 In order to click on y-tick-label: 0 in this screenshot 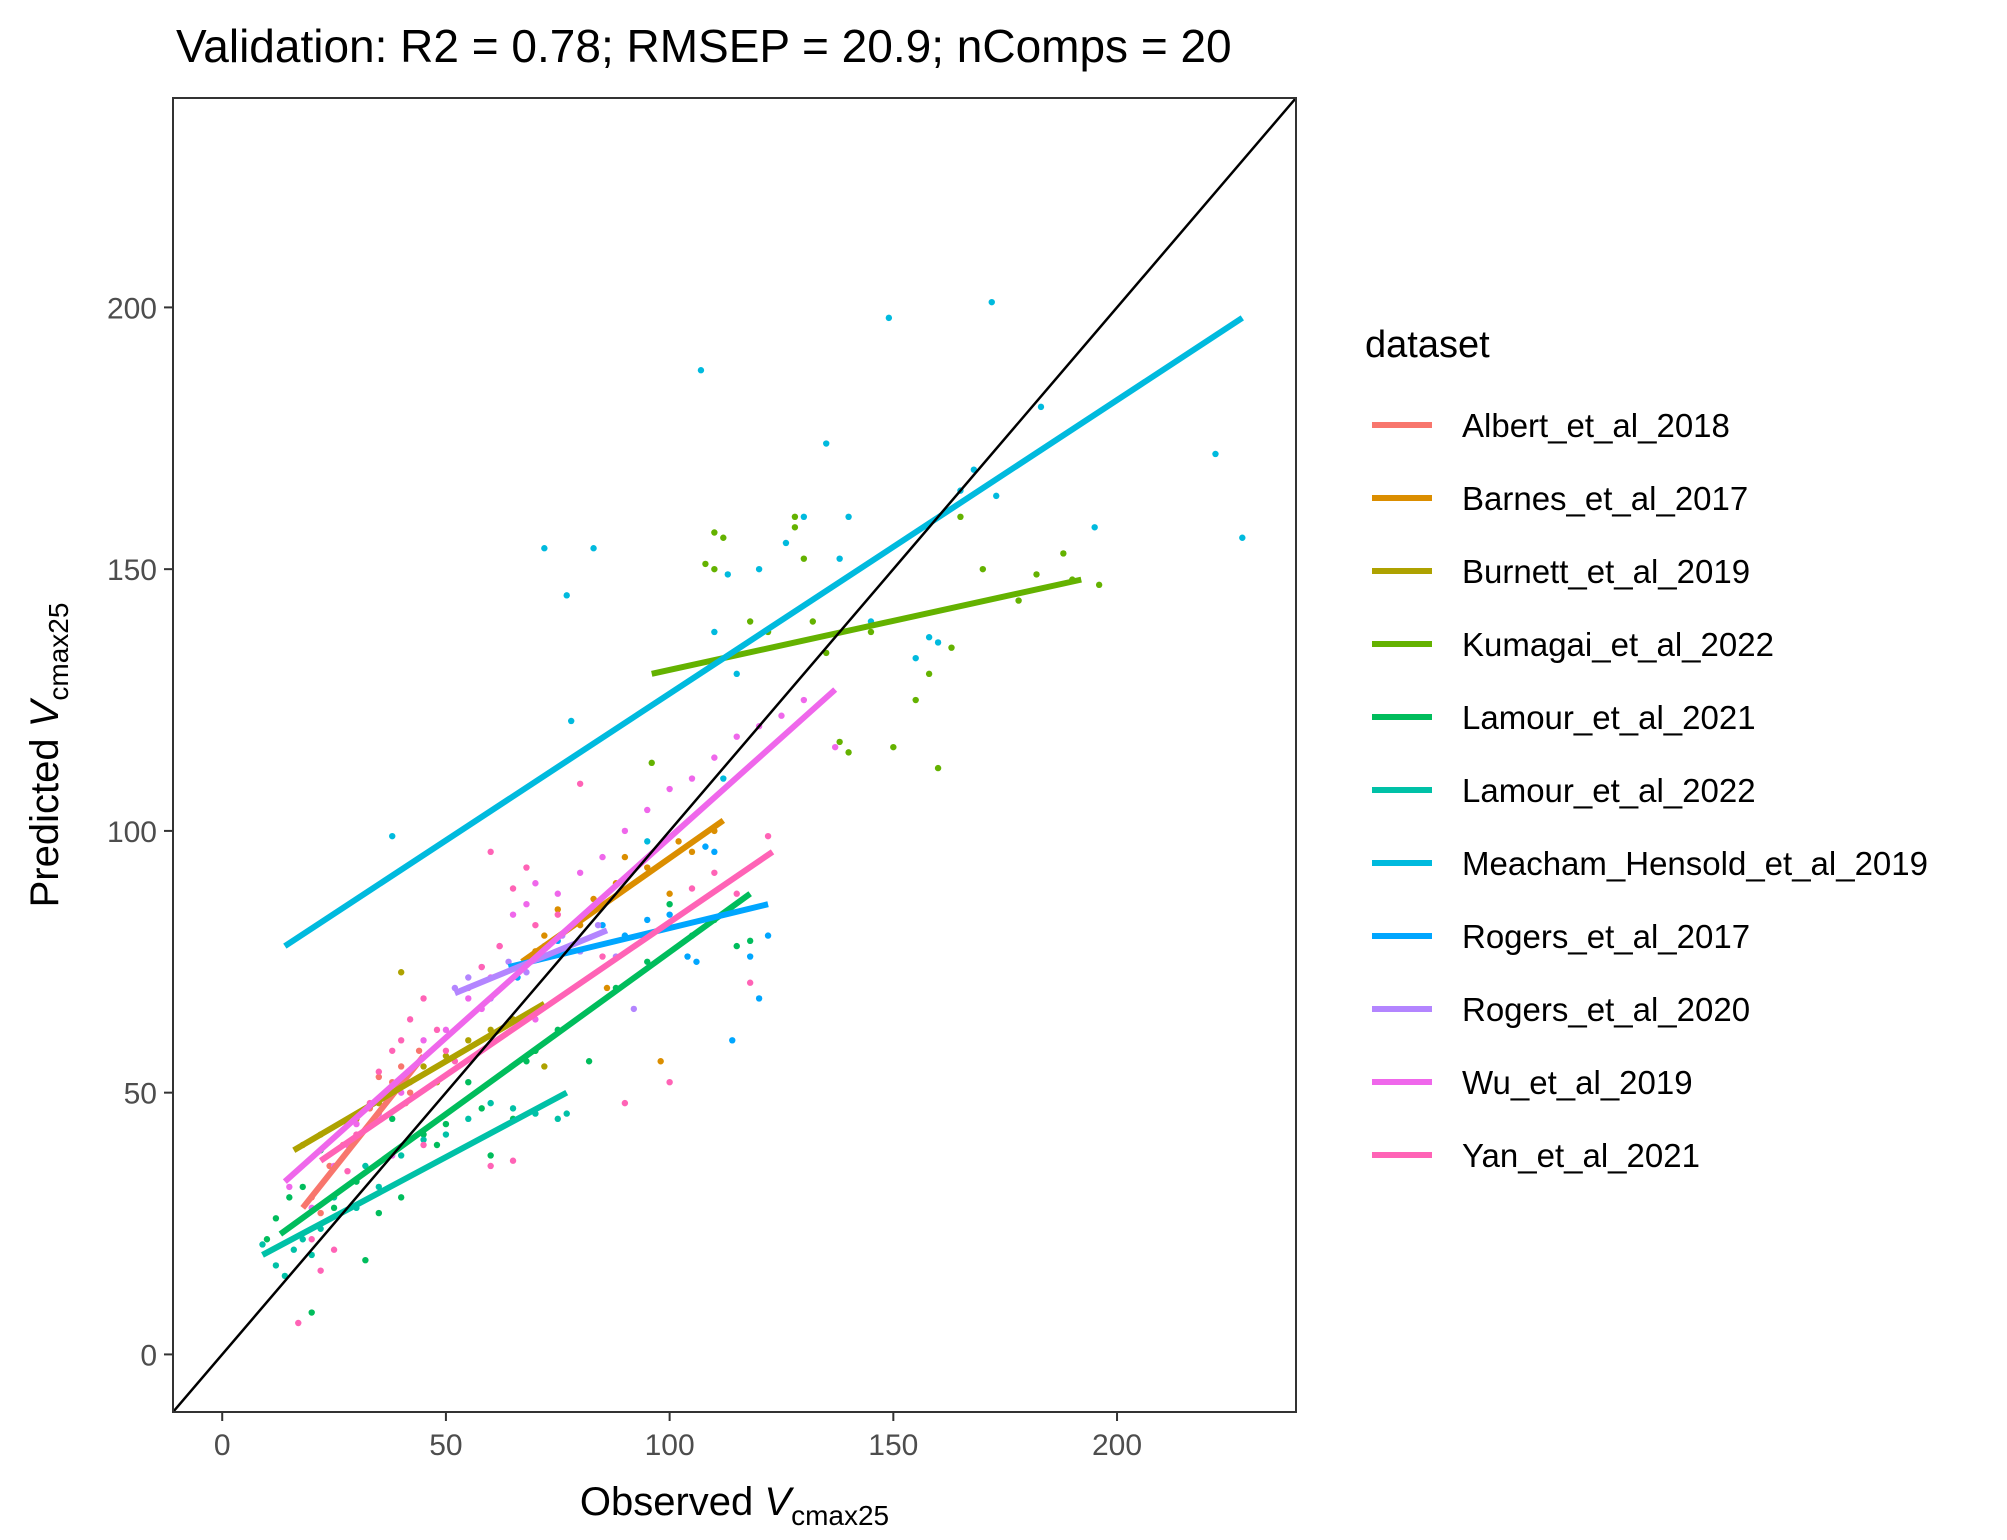, I will do `click(148, 1355)`.